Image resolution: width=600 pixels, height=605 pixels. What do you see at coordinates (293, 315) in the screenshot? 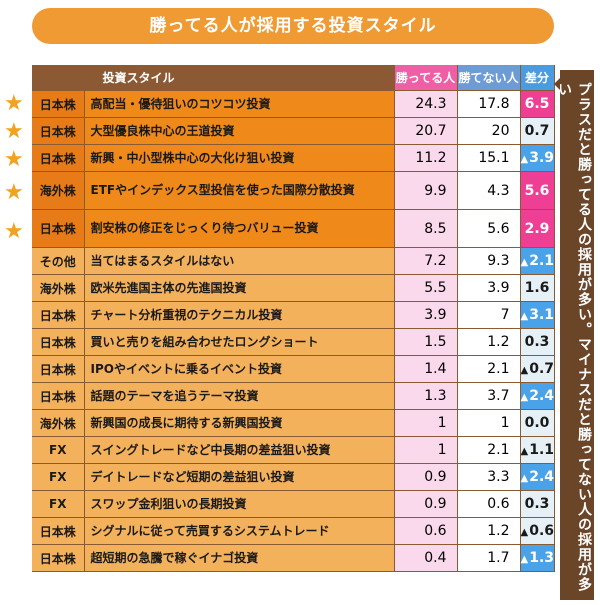
I see `table-row: 日本株 チャート分析重視のテクニカル投資 3.9 7 ▲3.1` at bounding box center [293, 315].